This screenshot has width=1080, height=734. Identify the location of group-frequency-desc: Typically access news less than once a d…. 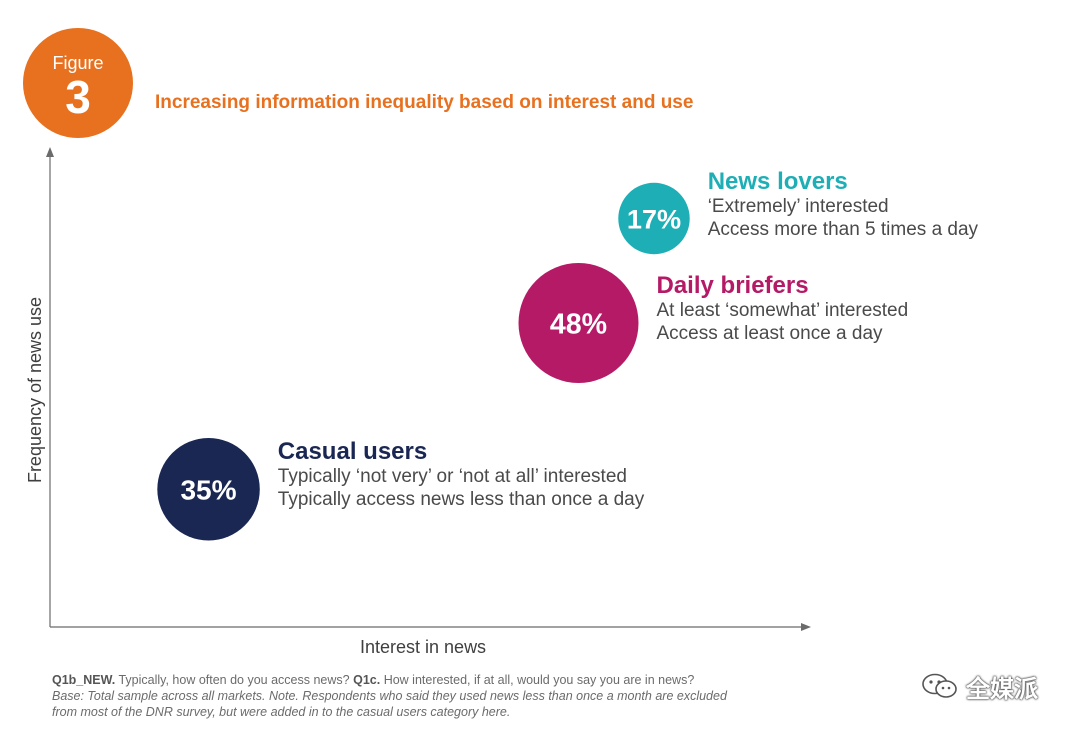
(461, 500).